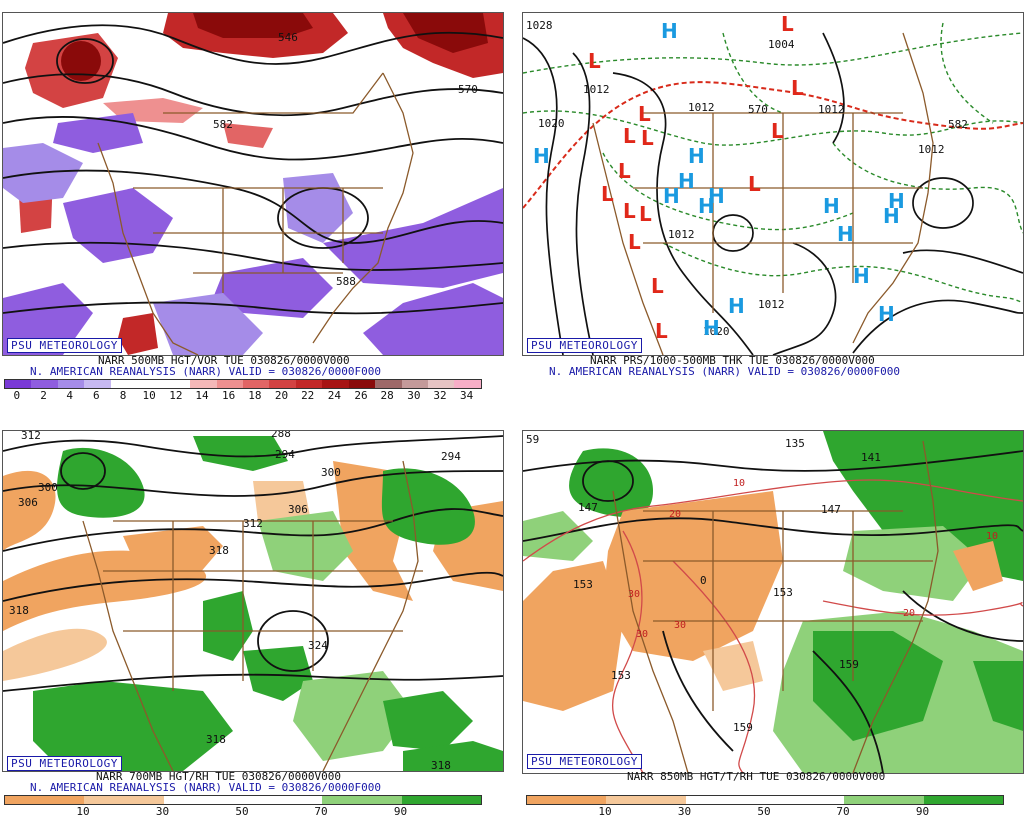 This screenshot has height=819, width=1024. Describe the element at coordinates (440, 395) in the screenshot. I see `colorbar-tick: 32` at that location.